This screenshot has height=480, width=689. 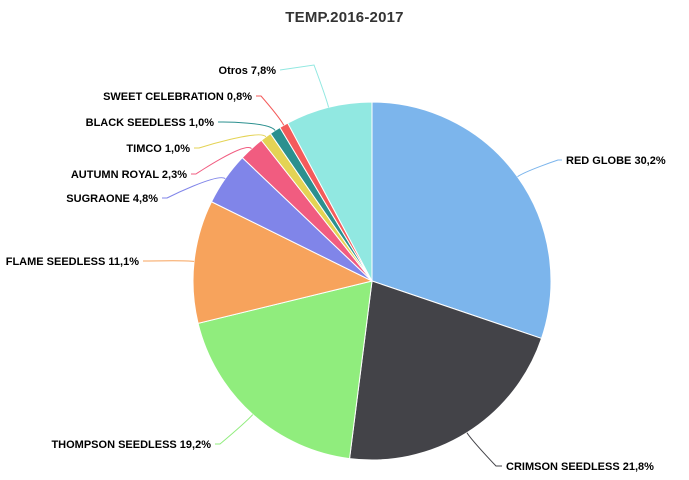 What do you see at coordinates (150, 123) in the screenshot?
I see `data-label-black-seedless: BLACK SEEDLESS 1,0%` at bounding box center [150, 123].